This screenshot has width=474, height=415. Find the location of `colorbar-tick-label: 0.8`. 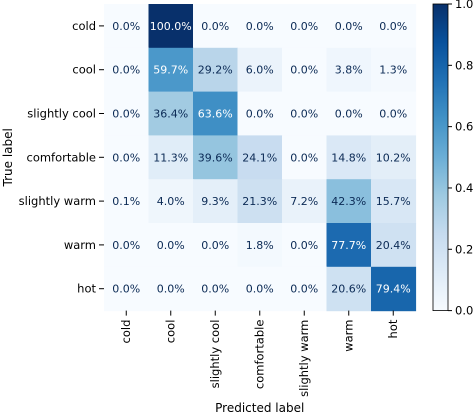

colorbar-tick-label: 0.8 is located at coordinates (464, 65).